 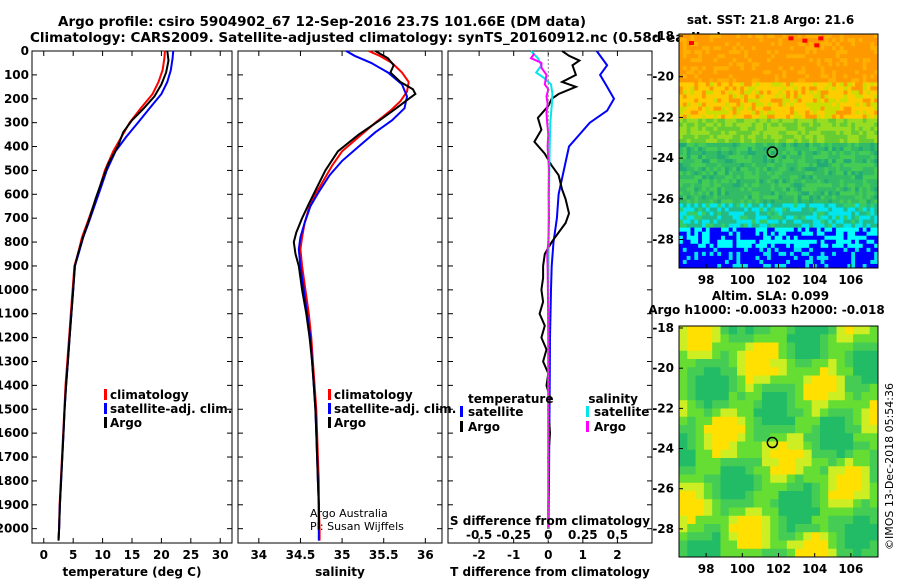 What do you see at coordinates (610, 427) in the screenshot?
I see `difference-legend-s-label: Argo` at bounding box center [610, 427].